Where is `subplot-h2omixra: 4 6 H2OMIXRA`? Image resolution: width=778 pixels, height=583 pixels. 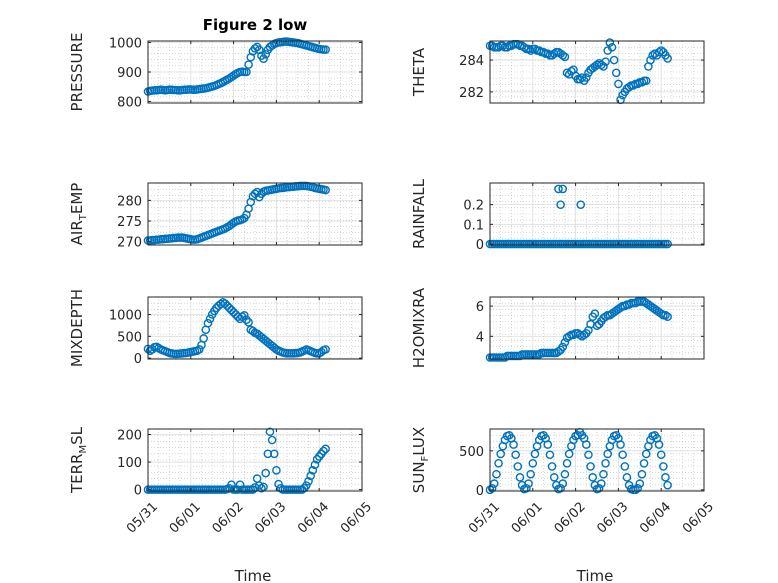 subplot-h2omixra: 4 6 H2OMIXRA is located at coordinates (557, 327).